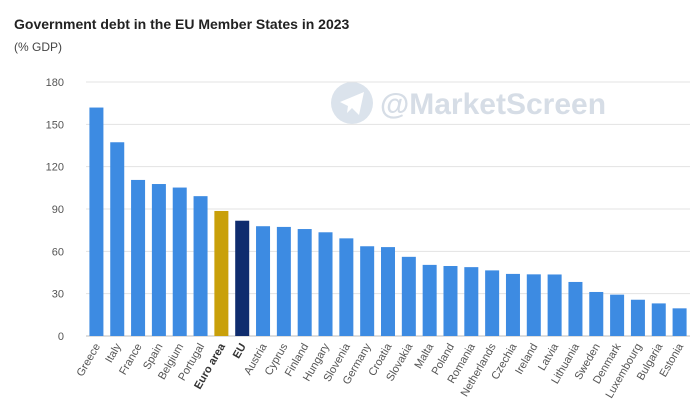  Describe the element at coordinates (138, 257) in the screenshot. I see `bar-france` at that location.